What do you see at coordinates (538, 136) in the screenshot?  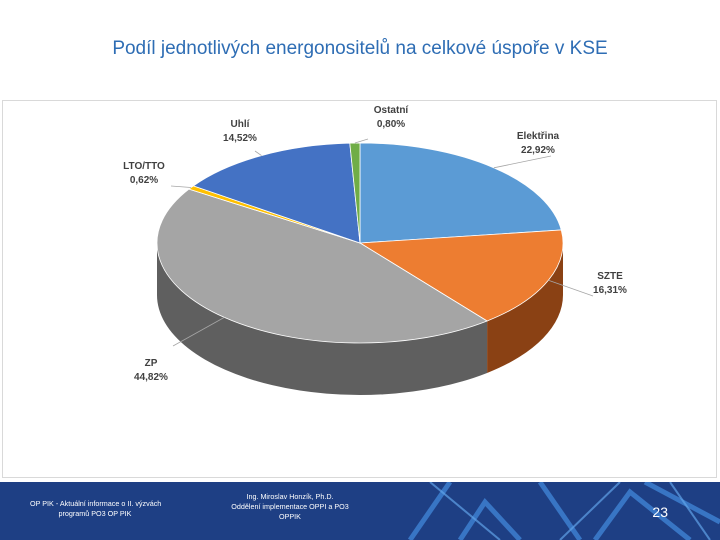 I see `slice-label: Elektřina` at bounding box center [538, 136].